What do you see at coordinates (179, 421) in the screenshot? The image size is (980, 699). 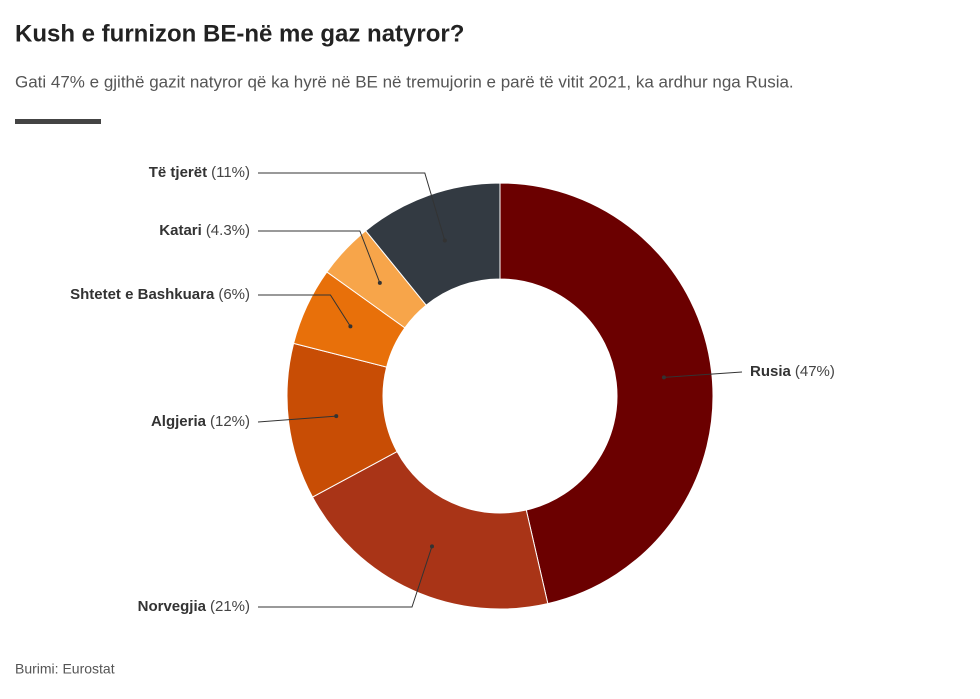 I see `category-name: Algjeria` at bounding box center [179, 421].